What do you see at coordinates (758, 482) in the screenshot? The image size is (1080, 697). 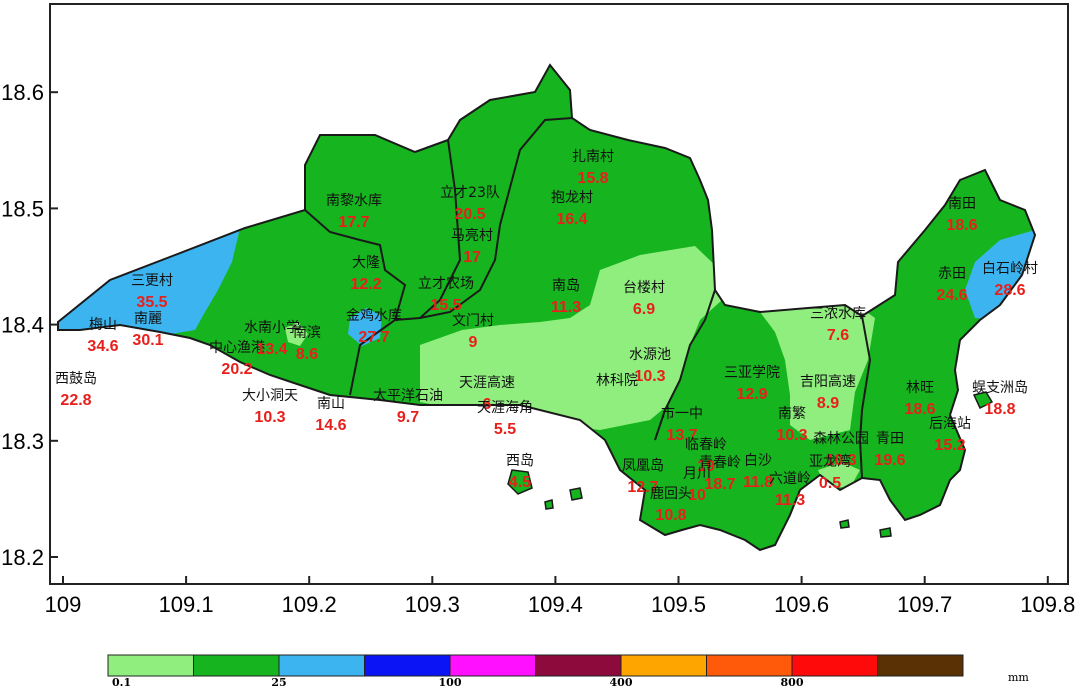 I see `station-rain-value: 11.8` at bounding box center [758, 482].